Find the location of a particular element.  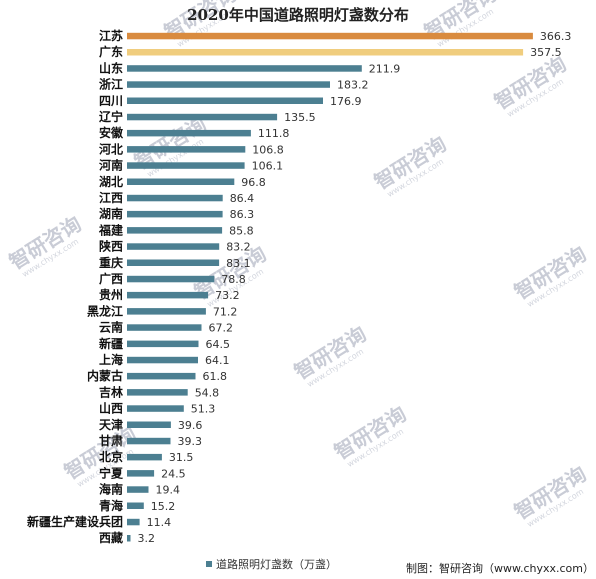

category-label: 湖北 is located at coordinates (111, 181).